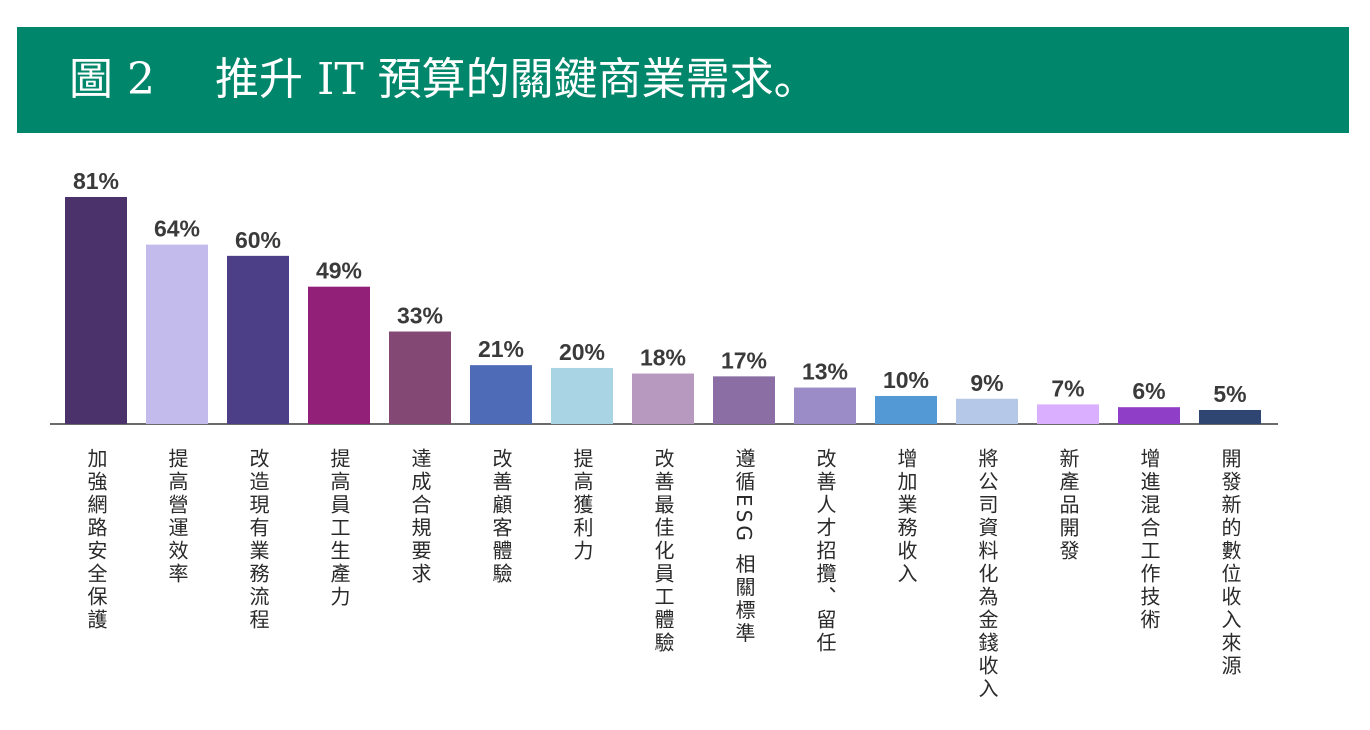  Describe the element at coordinates (1229, 394) in the screenshot. I see `data-label: 5%` at that location.